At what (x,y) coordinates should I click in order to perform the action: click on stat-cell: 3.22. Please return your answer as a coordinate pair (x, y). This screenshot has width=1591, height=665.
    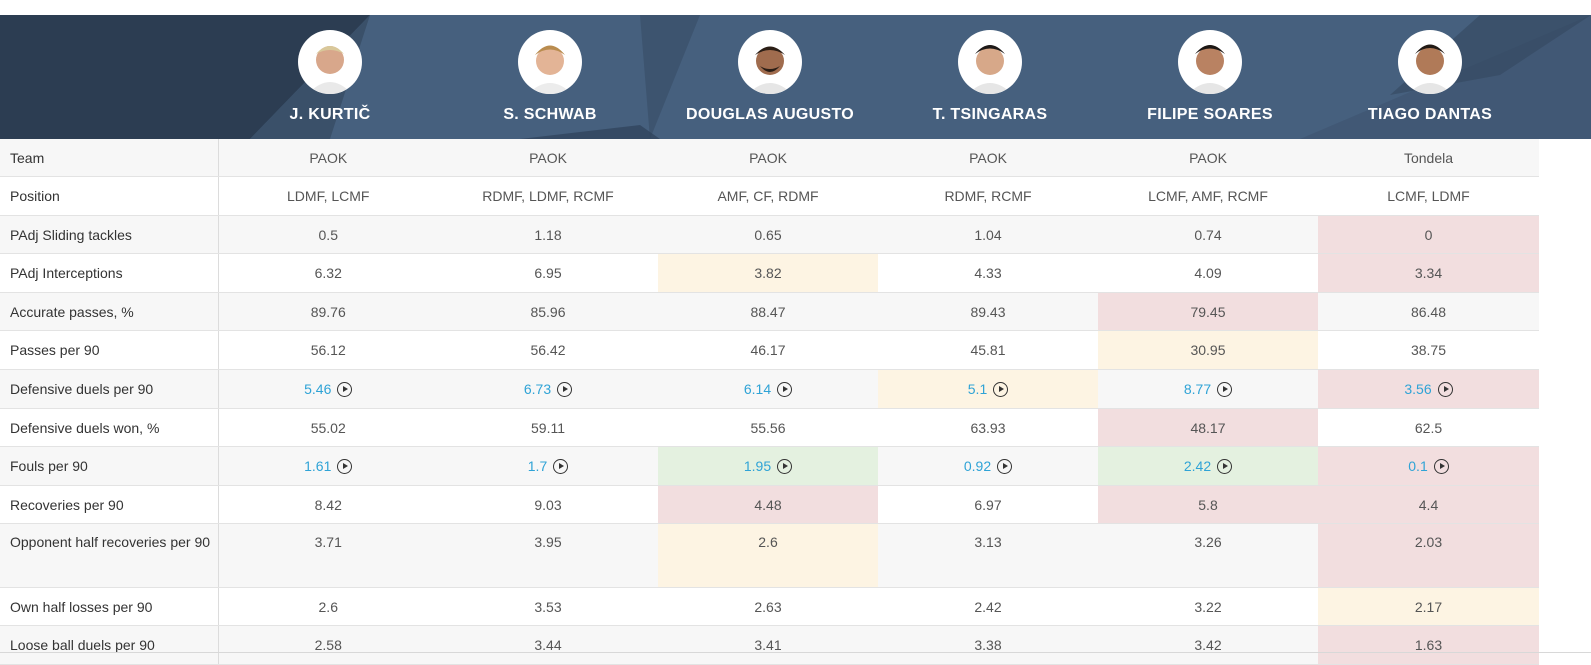
    Looking at the image, I should click on (1208, 606).